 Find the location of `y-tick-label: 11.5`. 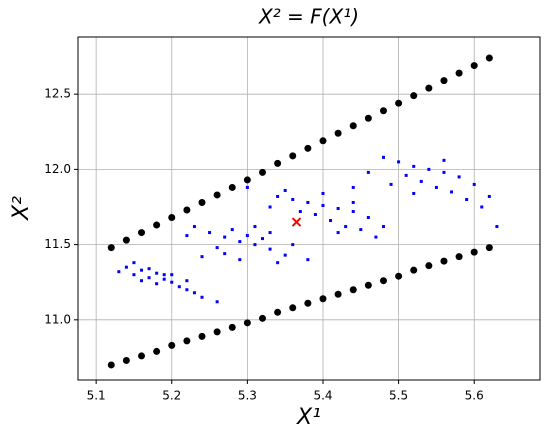

y-tick-label: 11.5 is located at coordinates (57, 244).